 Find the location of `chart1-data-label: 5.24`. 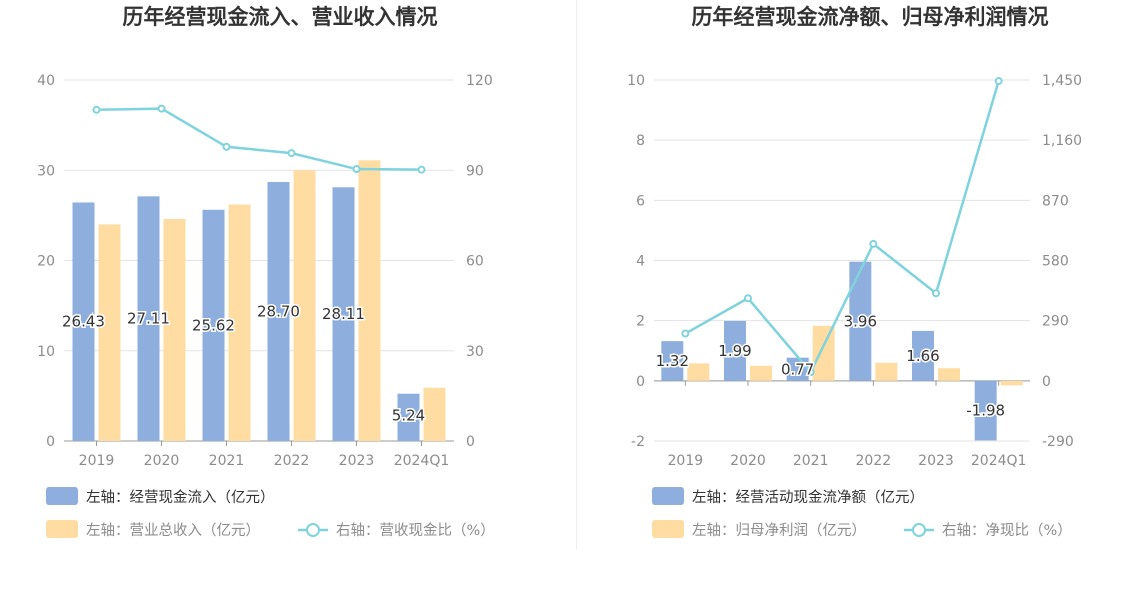

chart1-data-label: 5.24 is located at coordinates (408, 416).